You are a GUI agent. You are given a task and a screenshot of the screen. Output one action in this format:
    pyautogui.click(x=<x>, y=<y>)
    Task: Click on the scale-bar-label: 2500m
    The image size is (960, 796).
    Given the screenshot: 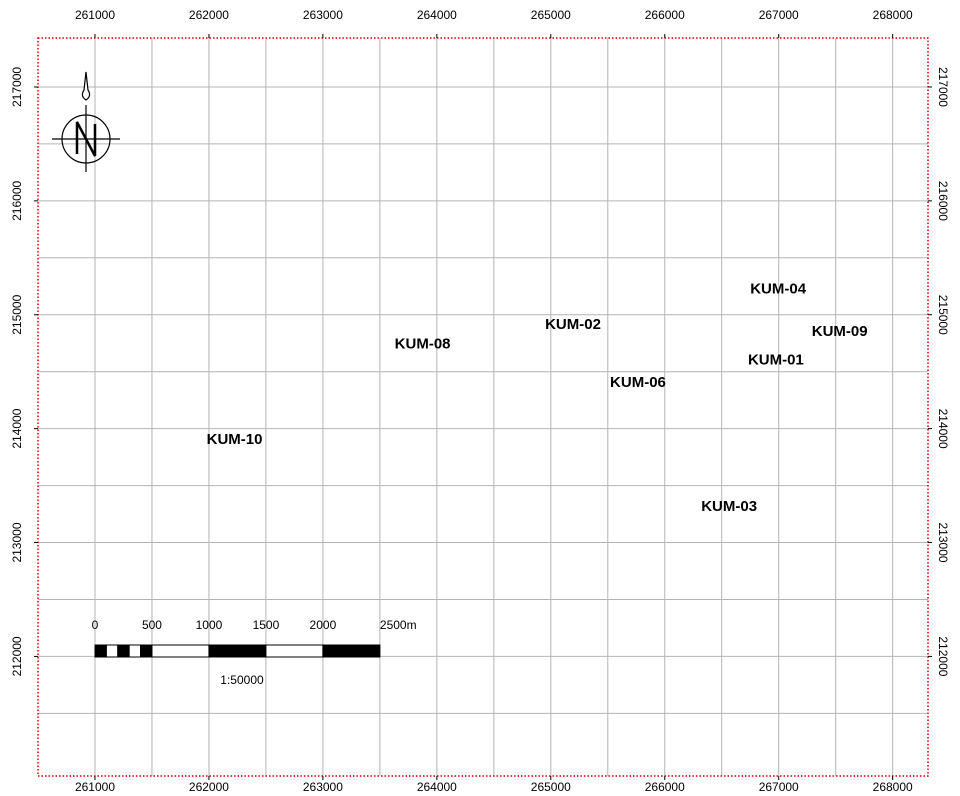 What is the action you would take?
    pyautogui.click(x=398, y=625)
    